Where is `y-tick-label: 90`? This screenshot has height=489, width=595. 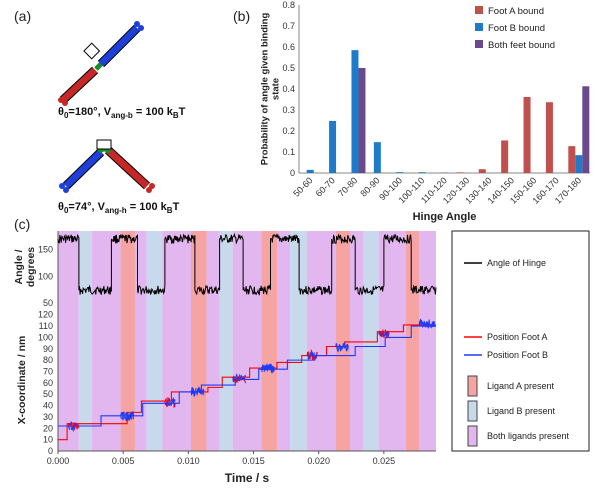
y-tick-label: 90 is located at coordinates (48, 349).